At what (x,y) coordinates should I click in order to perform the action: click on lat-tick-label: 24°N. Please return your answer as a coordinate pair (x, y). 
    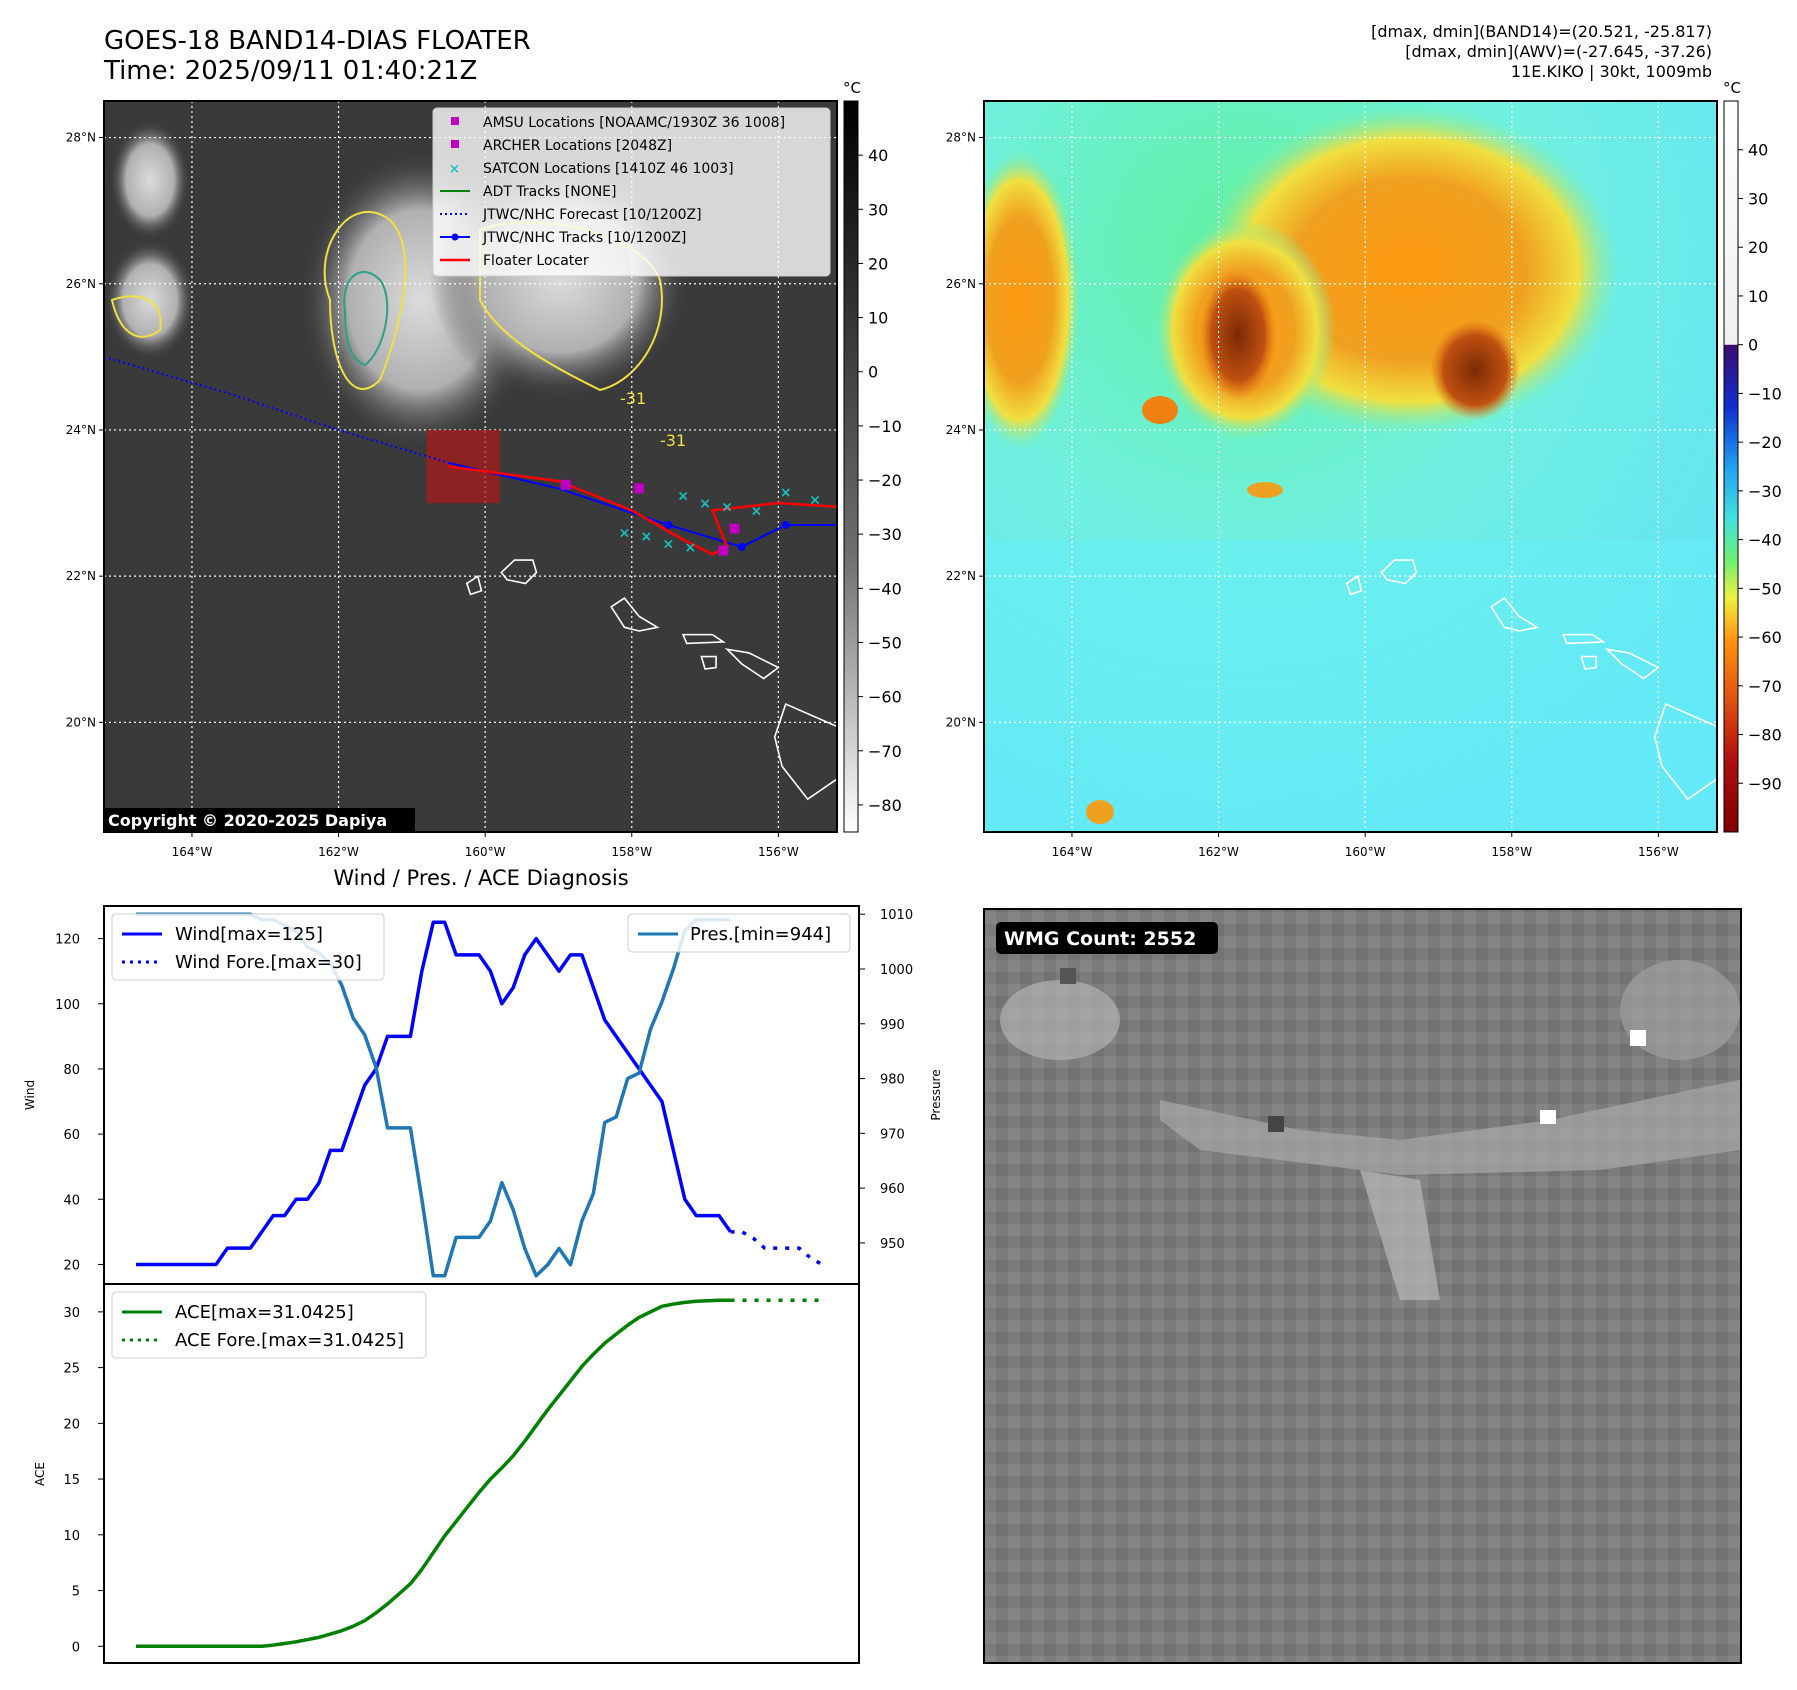
    Looking at the image, I should click on (961, 430).